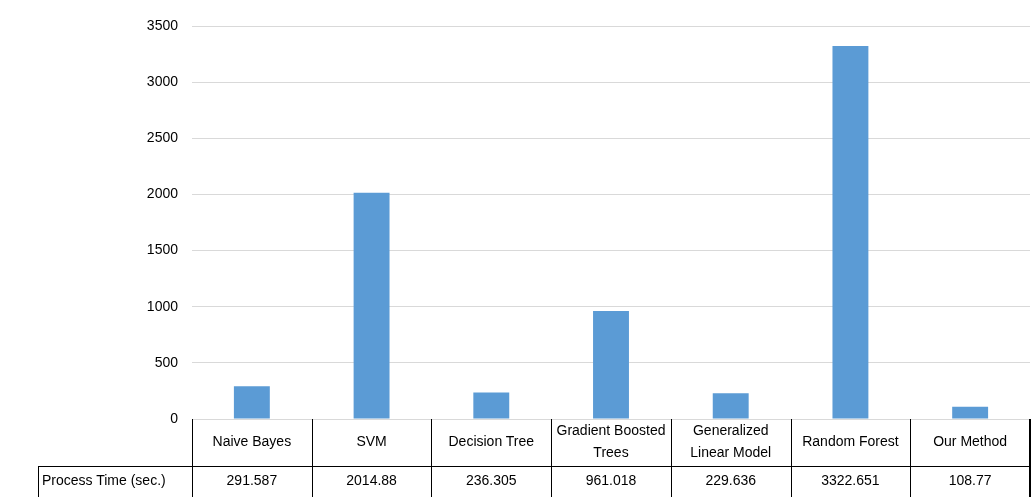 This screenshot has width=1035, height=497. I want to click on data-label: 291.587, so click(252, 480).